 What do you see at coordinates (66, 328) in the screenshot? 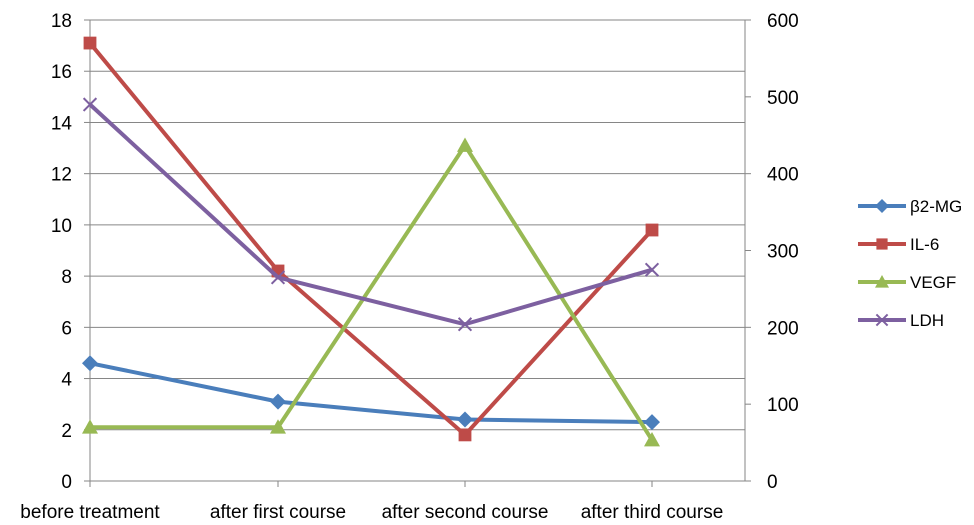
I see `left-tick-label: 6` at bounding box center [66, 328].